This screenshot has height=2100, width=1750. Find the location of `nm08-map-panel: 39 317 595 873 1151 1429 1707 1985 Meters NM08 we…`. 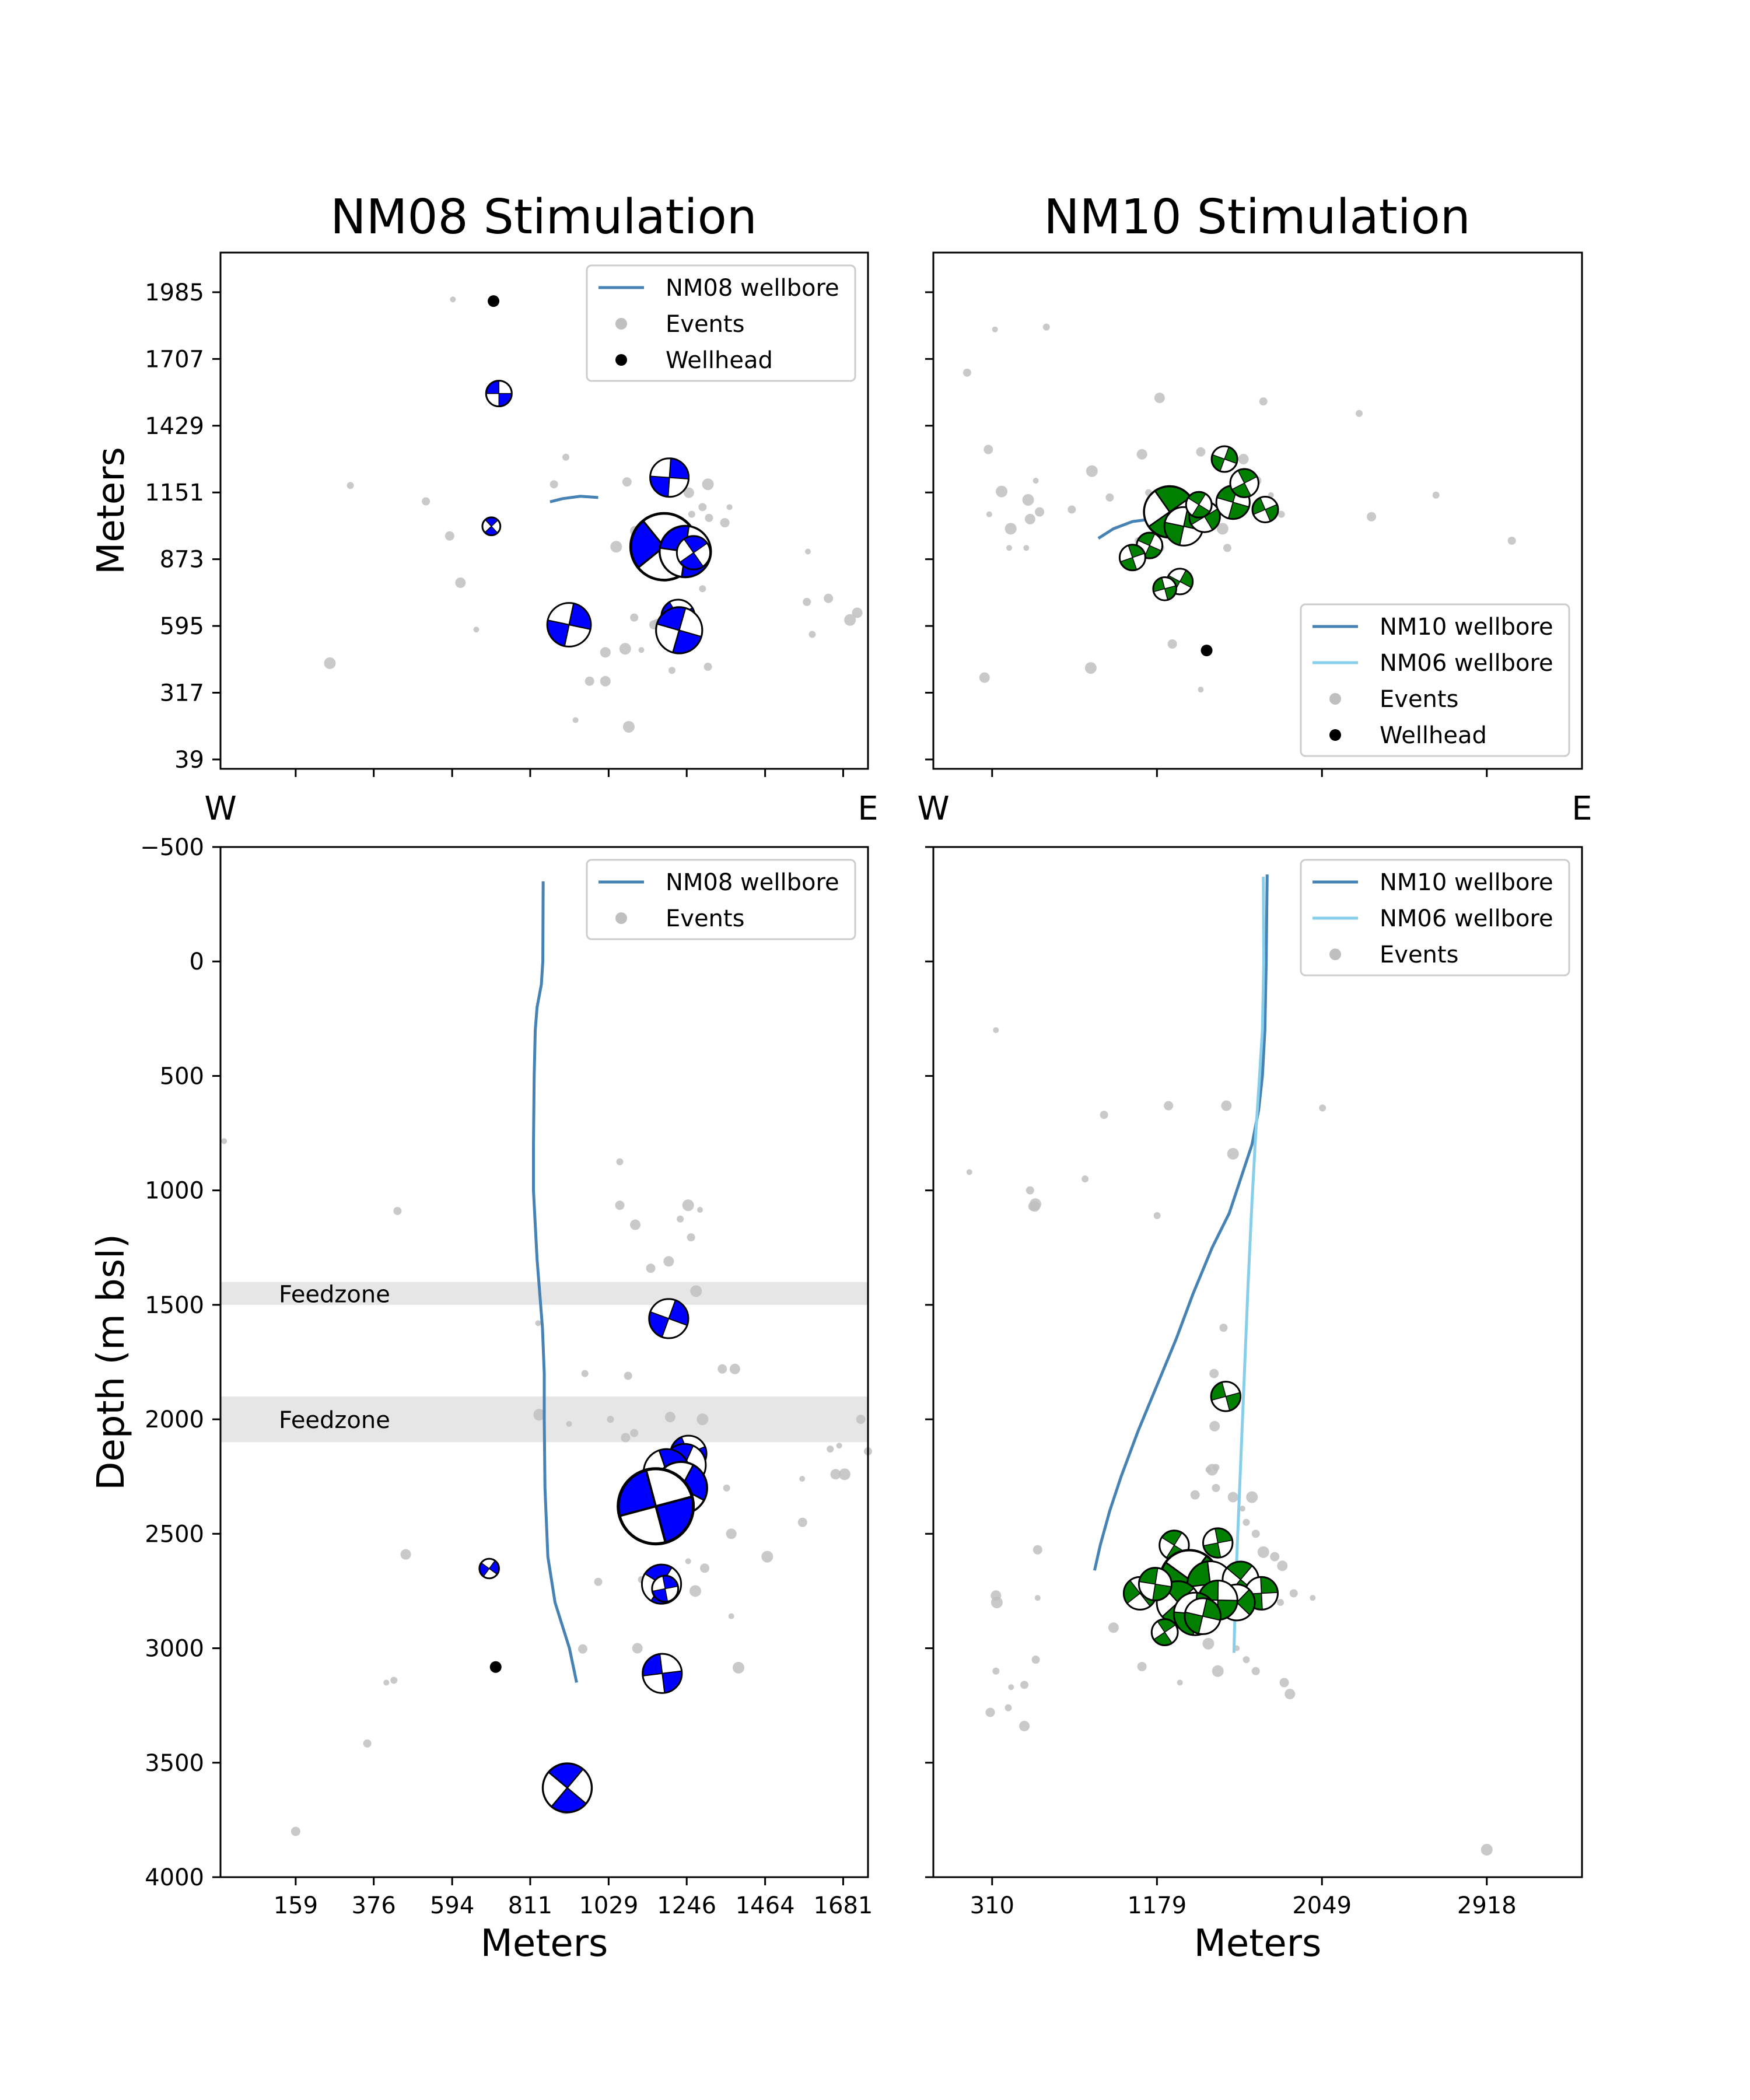

nm08-map-panel: 39 317 595 873 1151 1429 1707 1985 Meters NM08 we… is located at coordinates (480, 514).